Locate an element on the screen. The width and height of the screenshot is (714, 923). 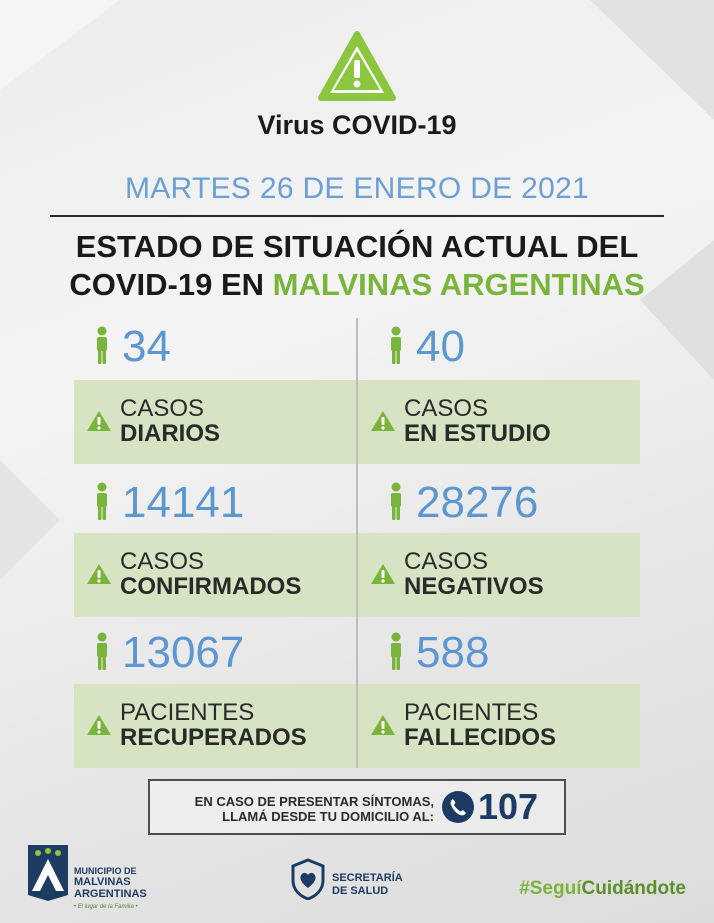
column-divider is located at coordinates (357, 543).